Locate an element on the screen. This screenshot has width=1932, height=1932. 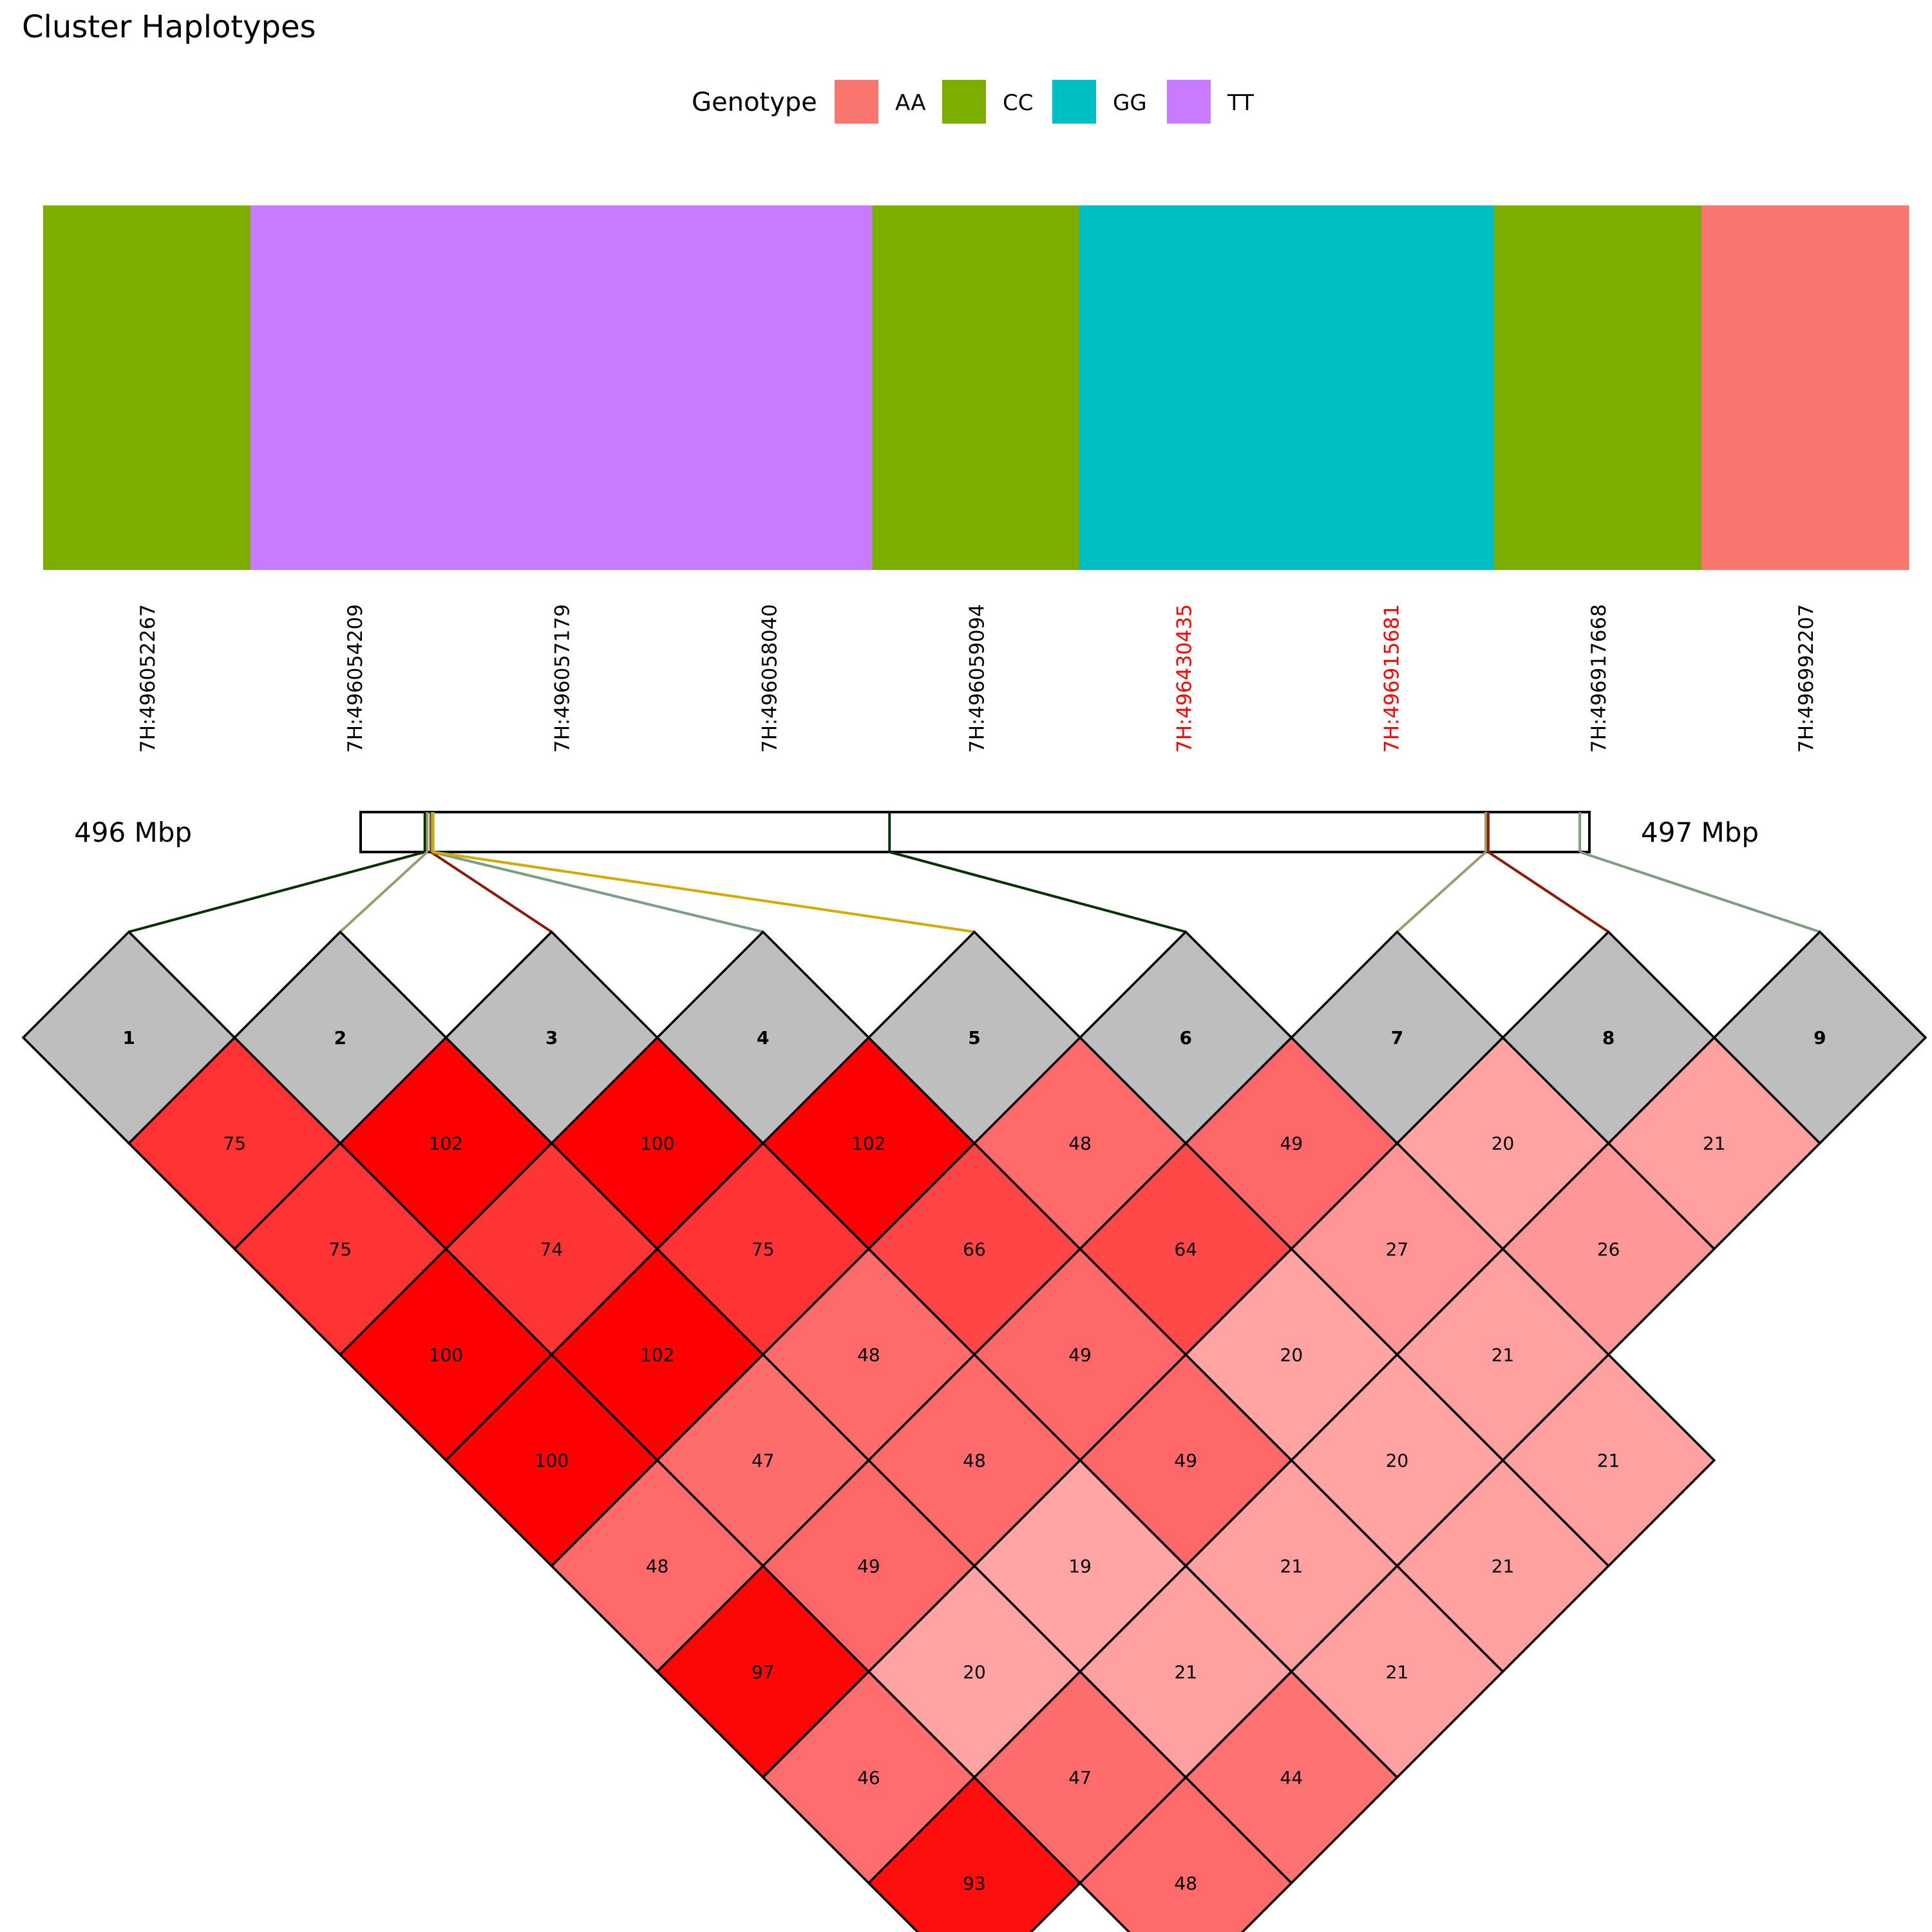
marker-label: 7H:496058040 is located at coordinates (771, 679).